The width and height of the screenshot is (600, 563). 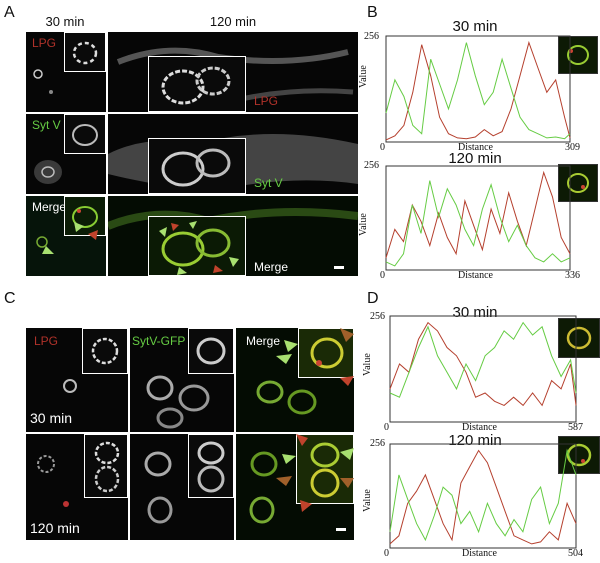 I want to click on panelC-sytv-30-inset, so click(x=211, y=351).